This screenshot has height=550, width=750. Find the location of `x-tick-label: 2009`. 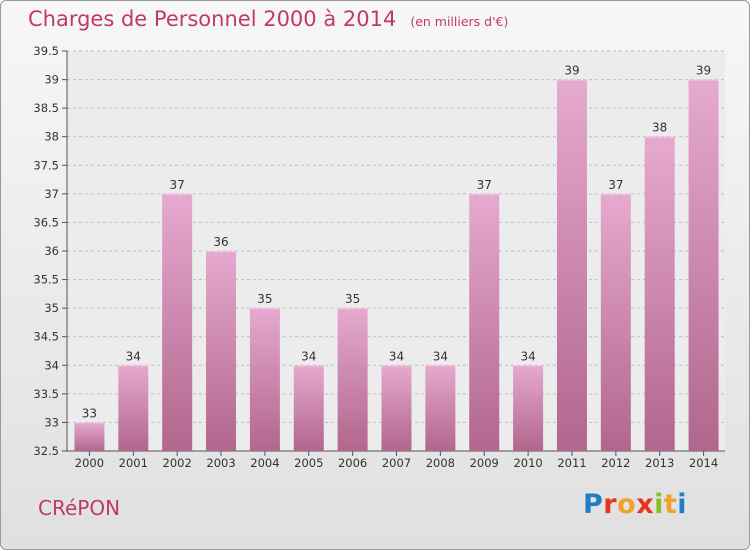

x-tick-label: 2009 is located at coordinates (484, 463).